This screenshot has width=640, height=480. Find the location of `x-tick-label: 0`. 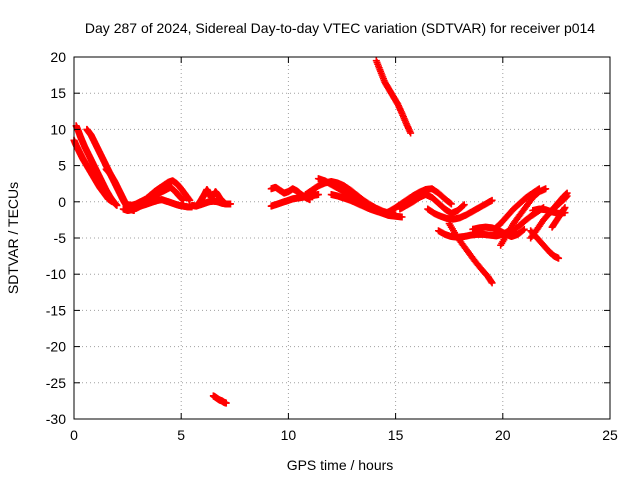

x-tick-label: 0 is located at coordinates (74, 435).